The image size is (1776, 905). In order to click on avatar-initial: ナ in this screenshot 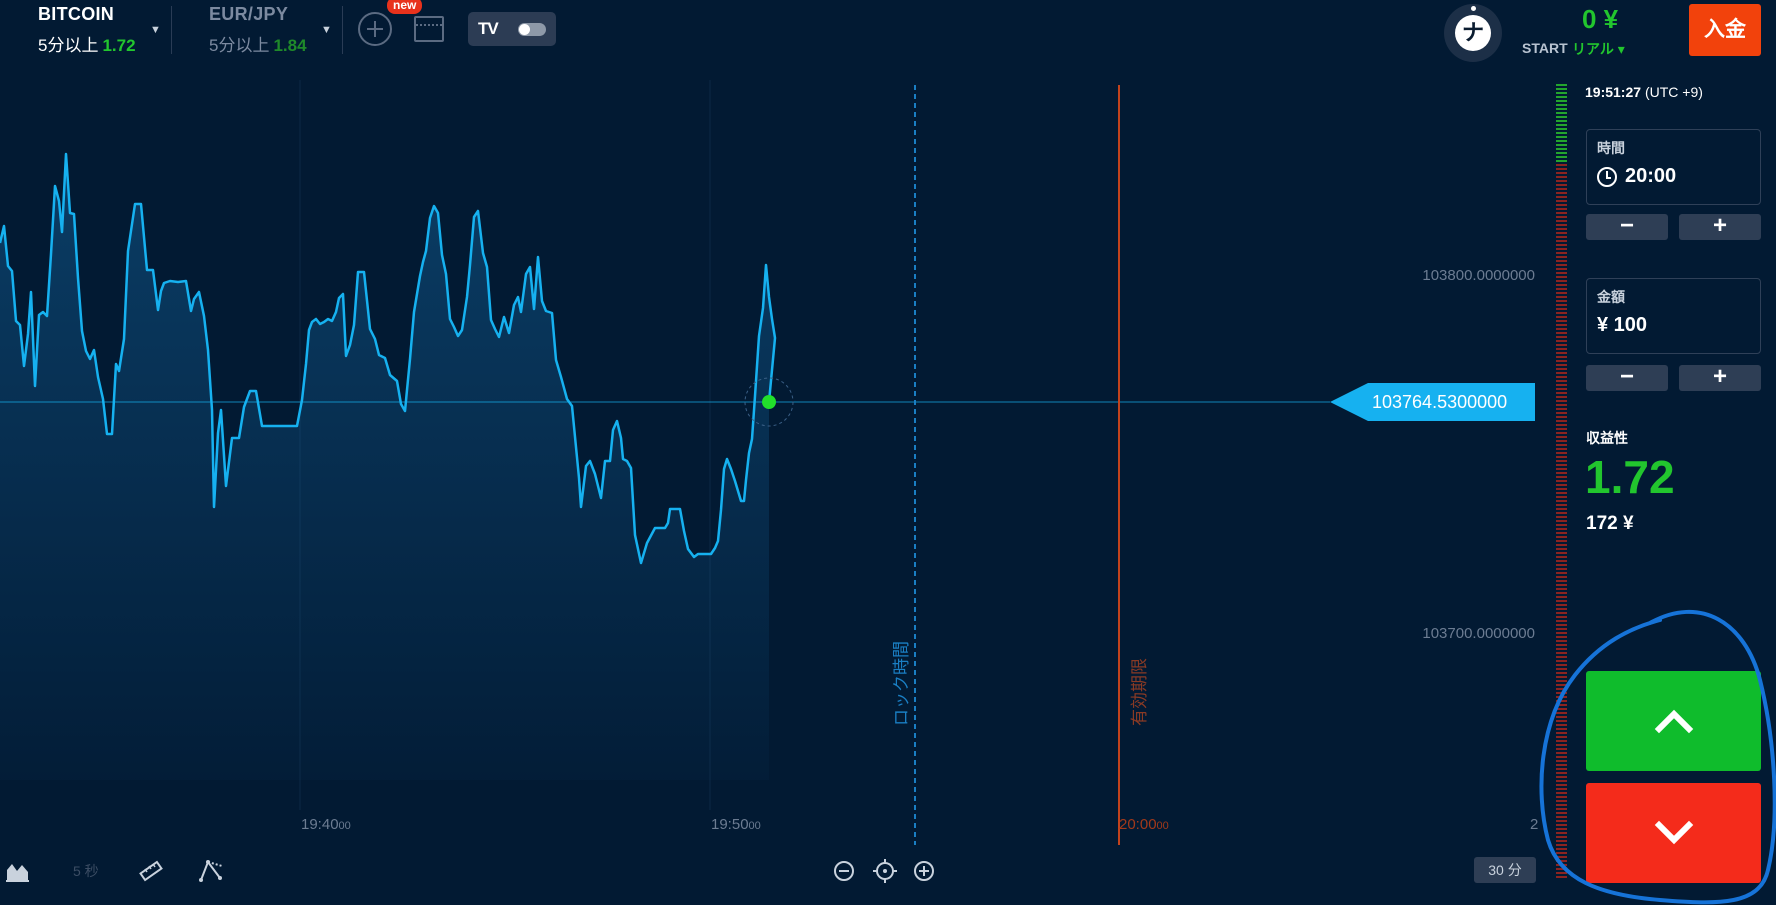, I will do `click(1473, 33)`.